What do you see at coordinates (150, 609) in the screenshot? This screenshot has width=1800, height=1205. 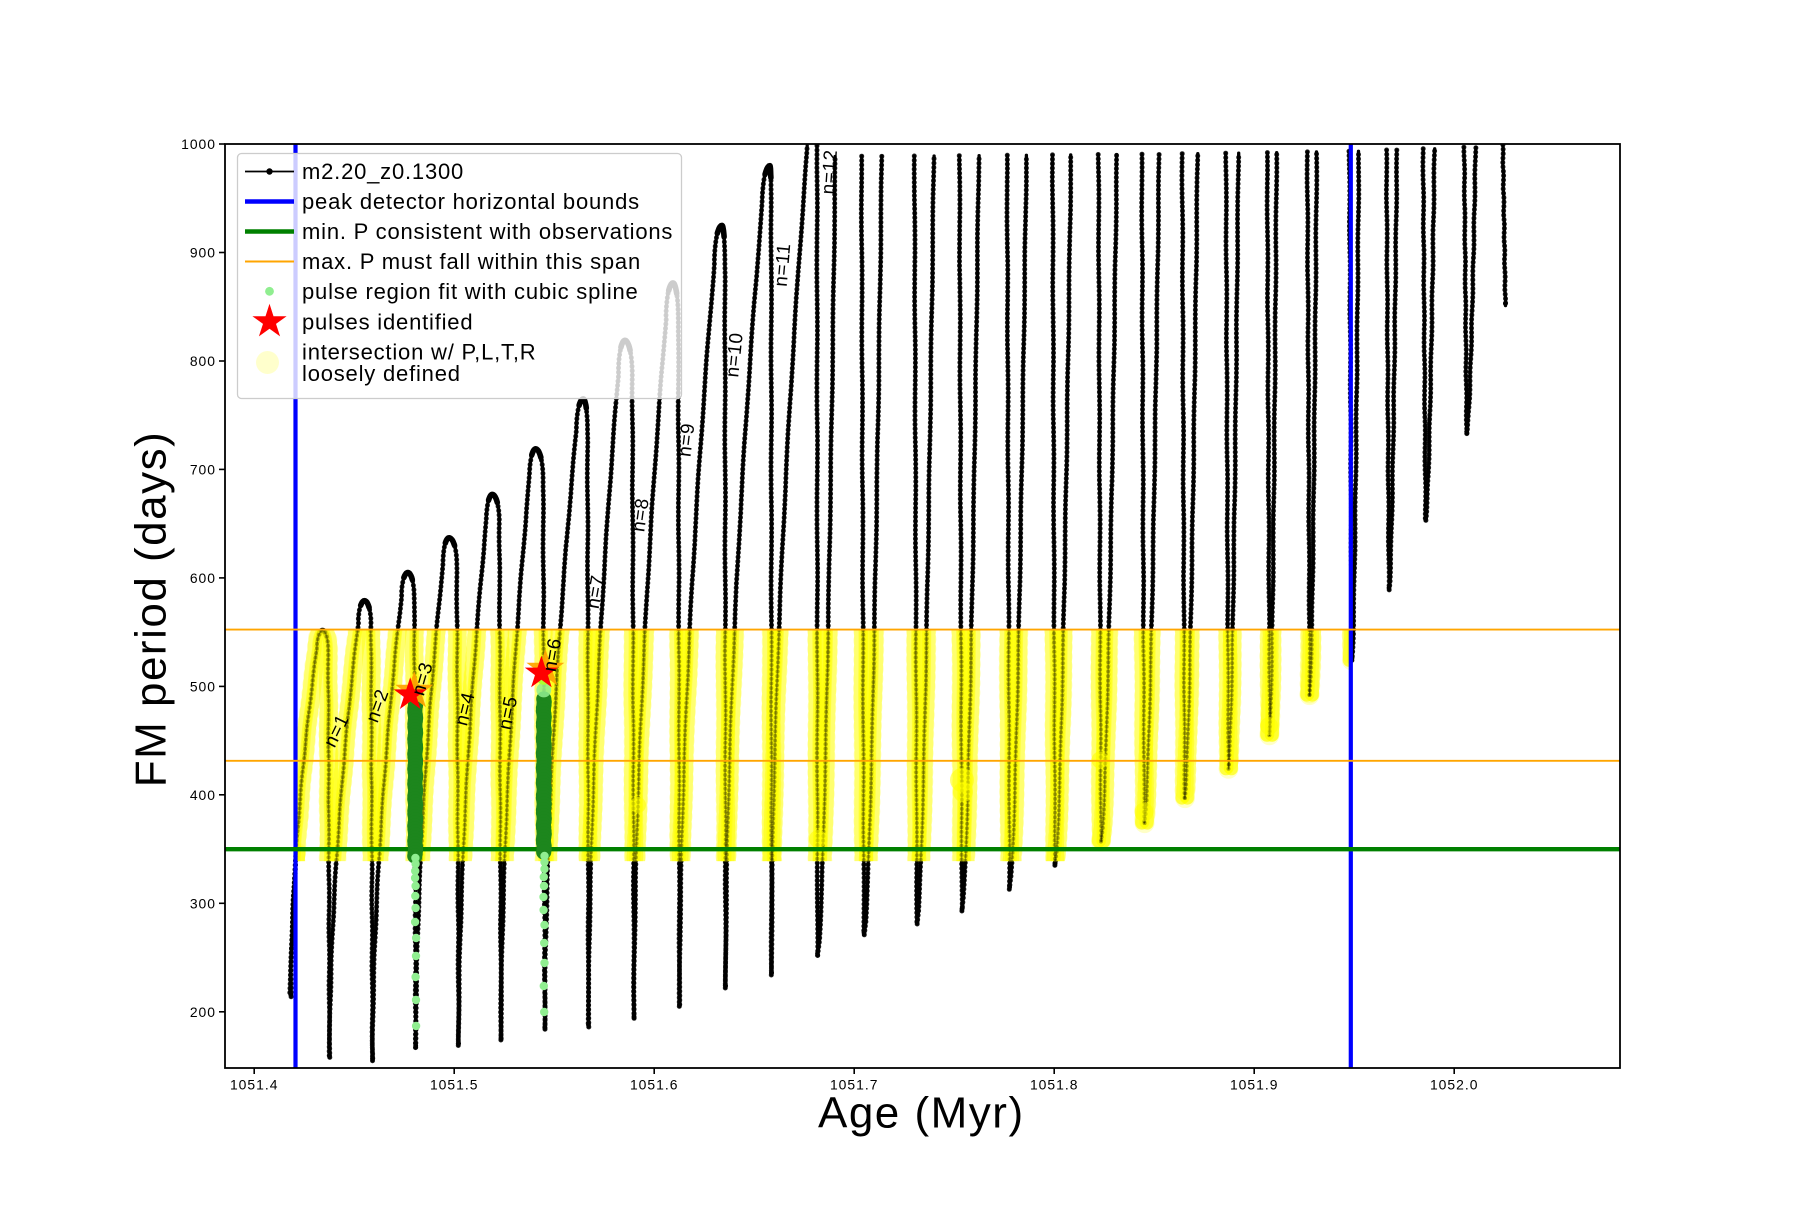 I see `svg-text: FM period (days)` at bounding box center [150, 609].